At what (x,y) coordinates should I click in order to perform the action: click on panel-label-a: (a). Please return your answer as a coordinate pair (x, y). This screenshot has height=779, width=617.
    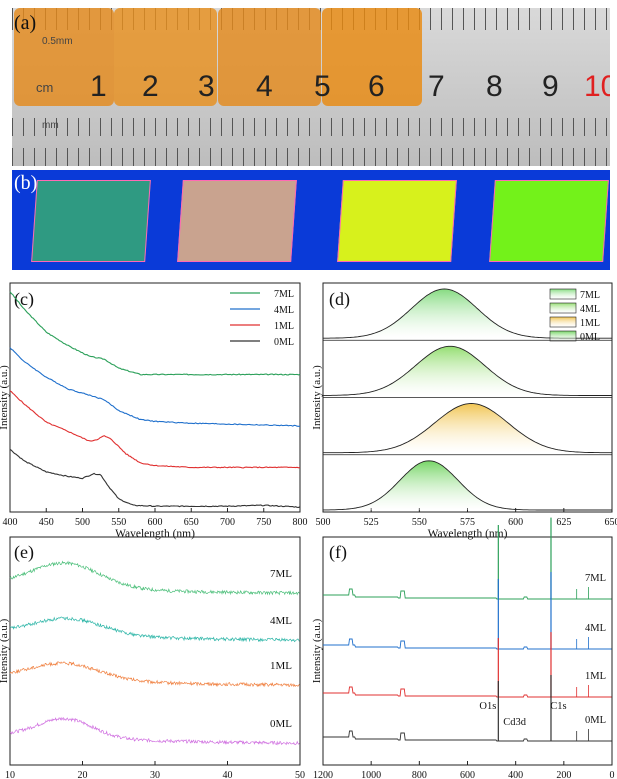
    Looking at the image, I should click on (25, 23).